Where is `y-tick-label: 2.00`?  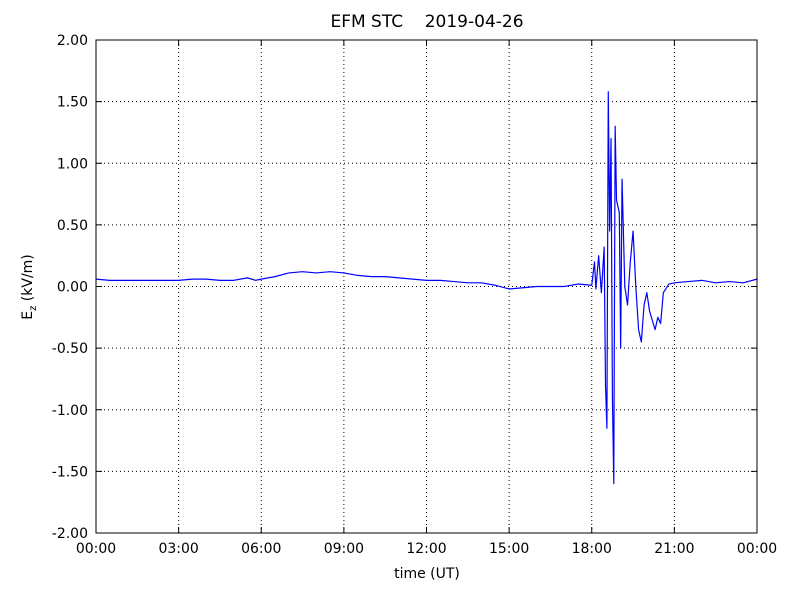
y-tick-label: 2.00 is located at coordinates (72, 41).